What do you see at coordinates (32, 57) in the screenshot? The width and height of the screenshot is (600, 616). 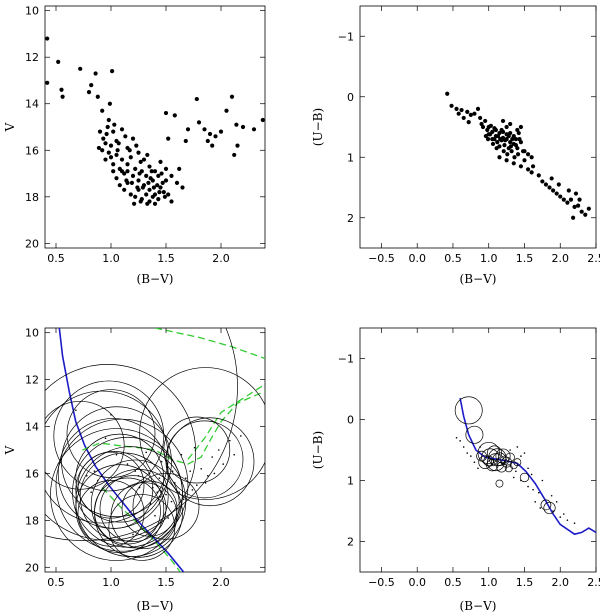 I see `y-tick-label: 12` at bounding box center [32, 57].